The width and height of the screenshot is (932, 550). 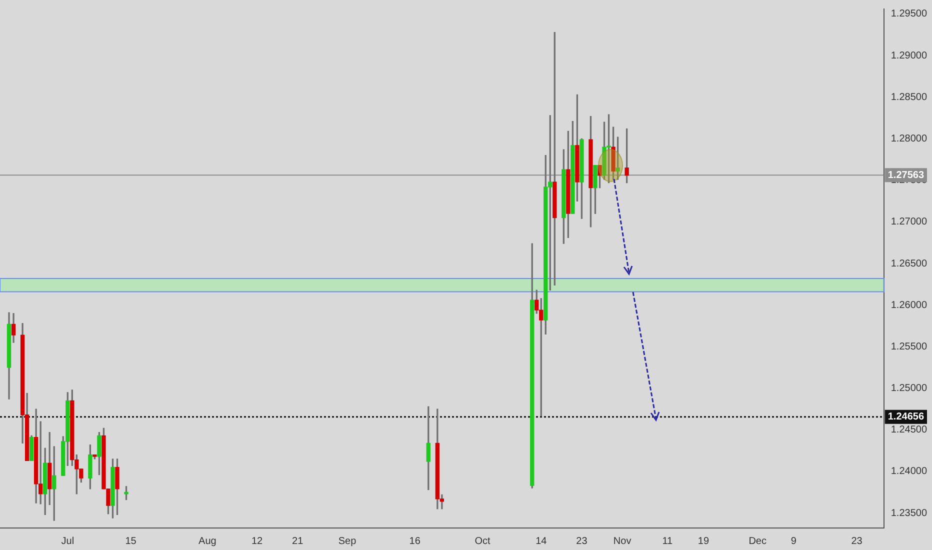 What do you see at coordinates (482, 541) in the screenshot?
I see `x-tick-label: Oct` at bounding box center [482, 541].